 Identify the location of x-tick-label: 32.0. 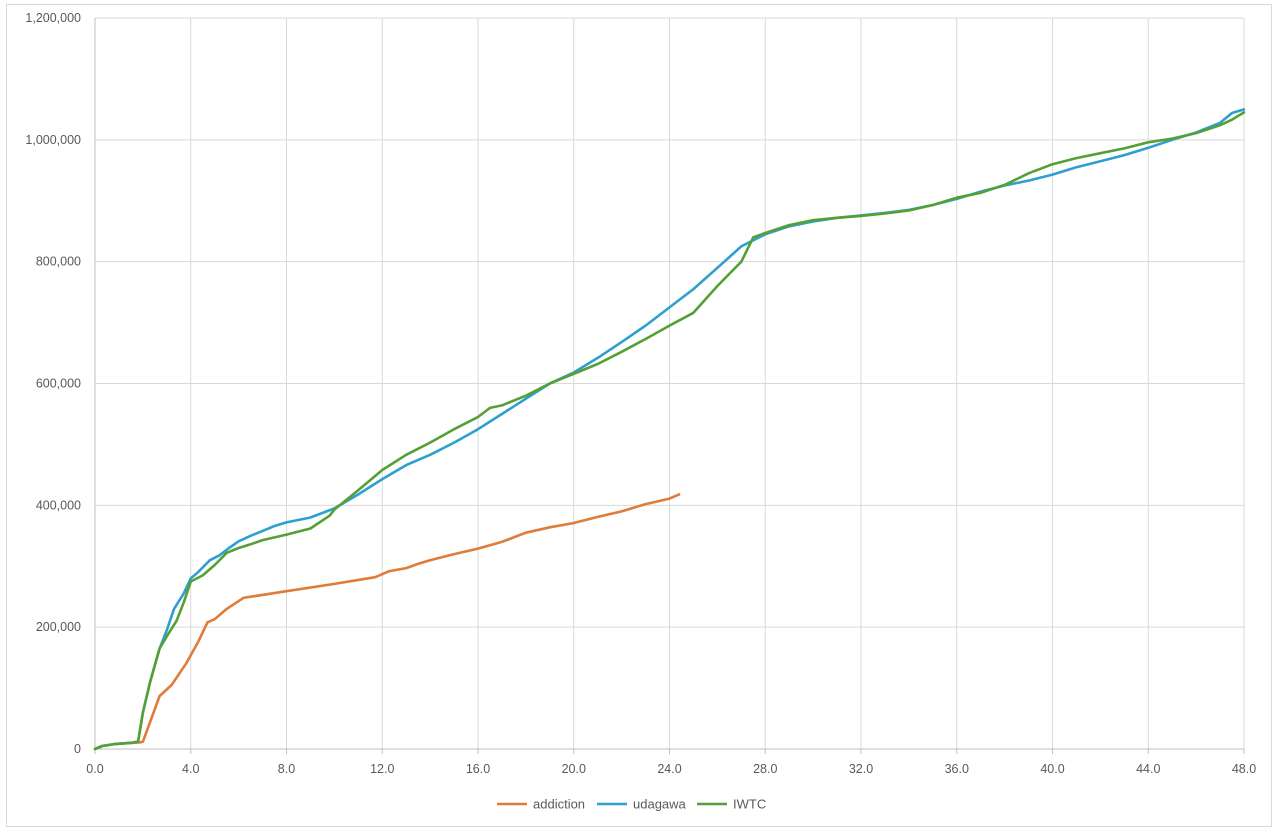
(861, 769).